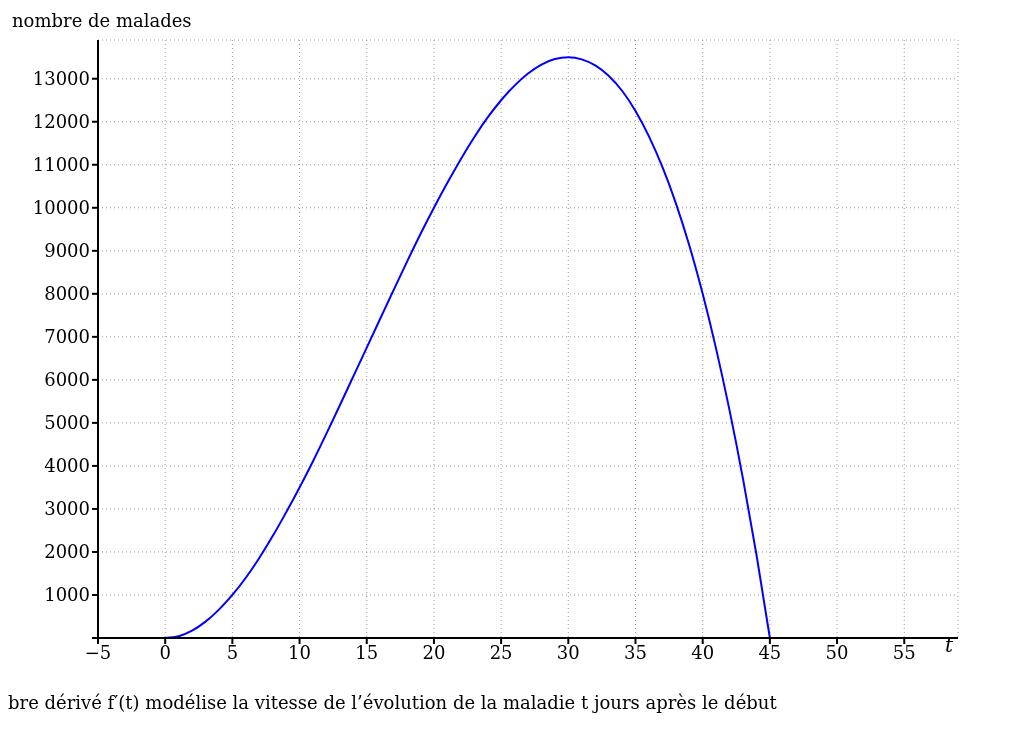 This screenshot has height=738, width=1010. I want to click on text: bre dérivé f′(t) modélise la vitesse de l’évolution de la maladie t jours après le début, so click(393, 702).